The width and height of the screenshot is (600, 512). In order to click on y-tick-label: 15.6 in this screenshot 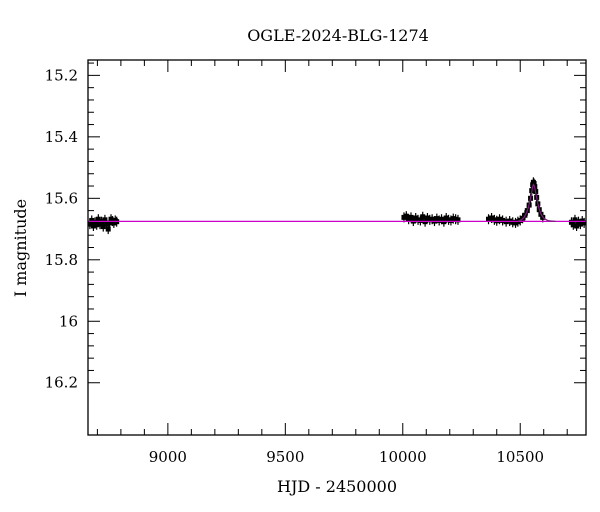, I will do `click(61, 198)`.